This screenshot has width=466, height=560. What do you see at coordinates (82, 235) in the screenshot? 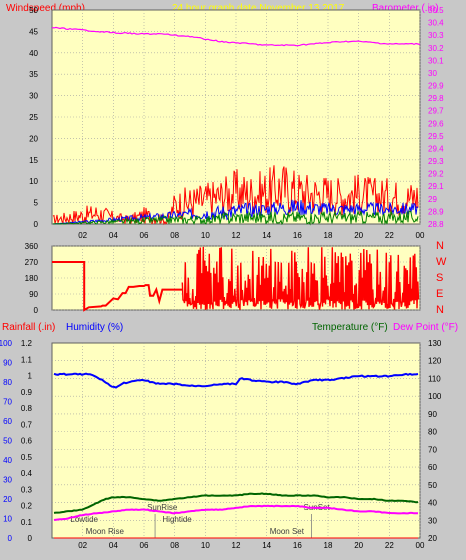
I see `wind-x-tick-02: 02` at bounding box center [82, 235].